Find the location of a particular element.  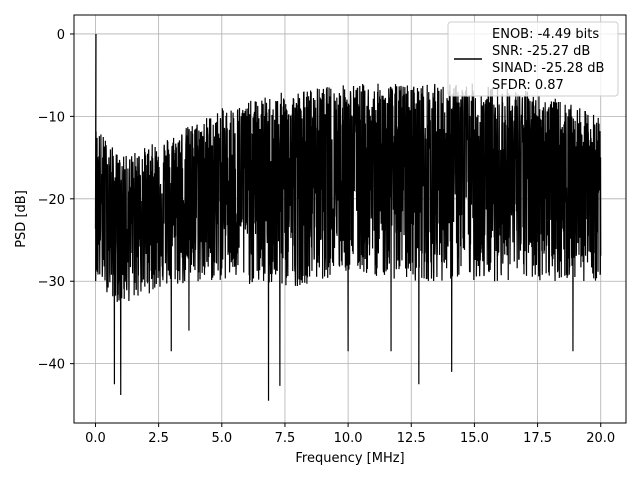

y-tick-label: −30 is located at coordinates (51, 282).